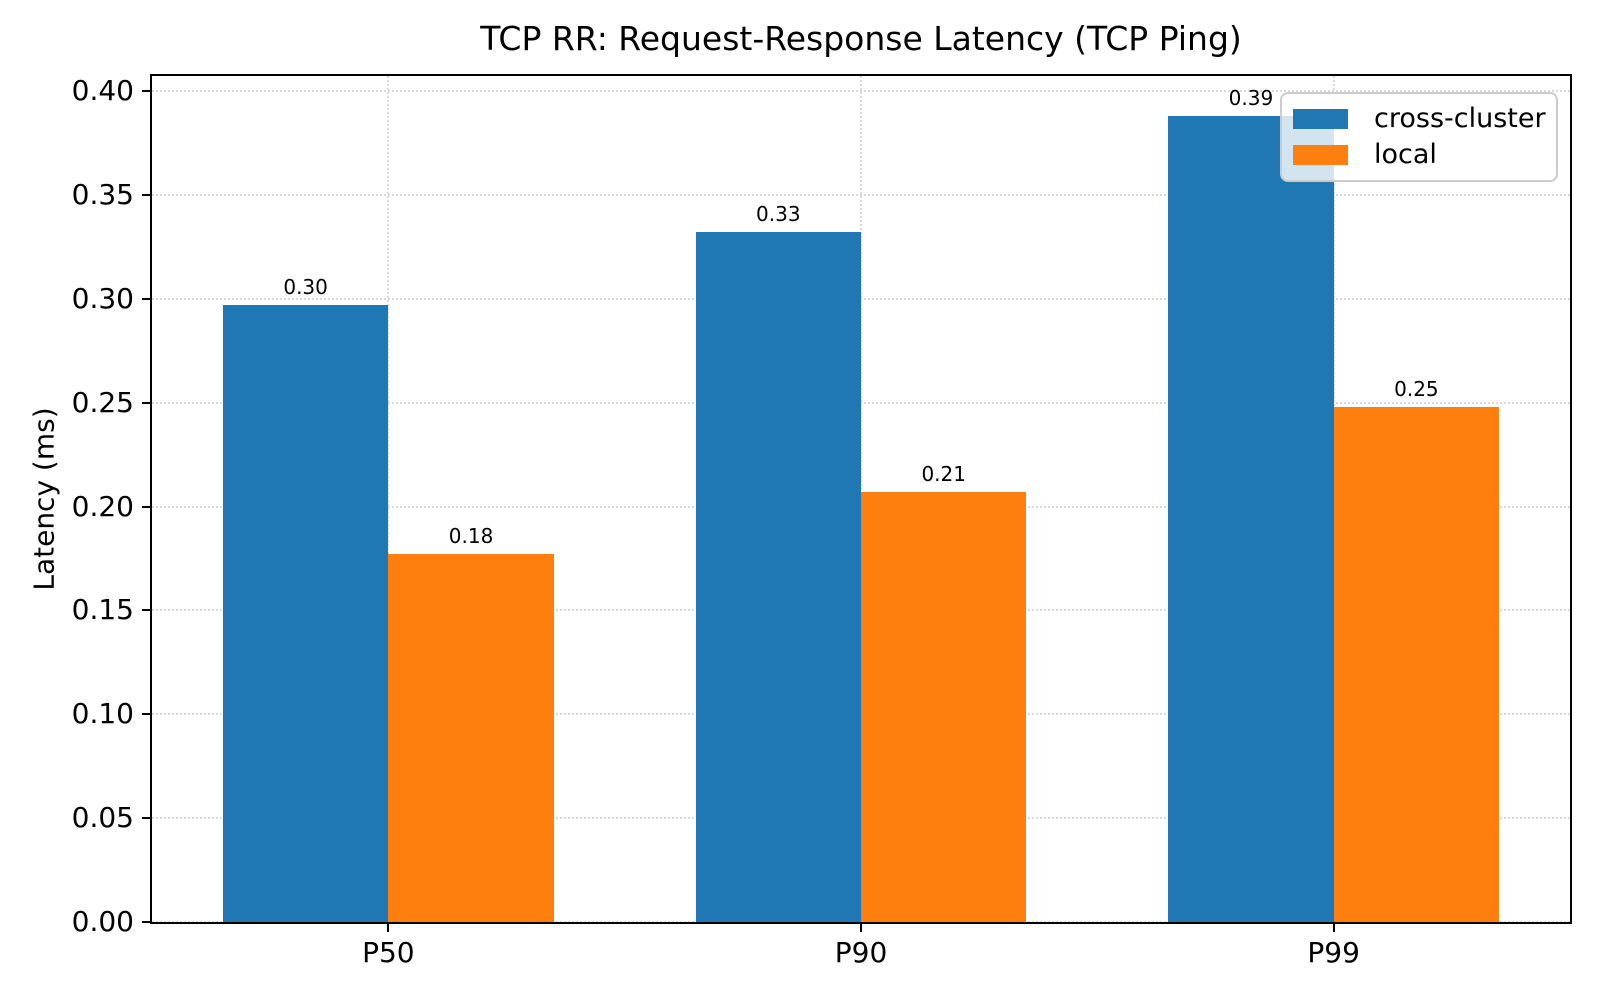 This screenshot has width=1600, height=1000. Describe the element at coordinates (102, 195) in the screenshot. I see `y-tick-label: 0.35` at that location.